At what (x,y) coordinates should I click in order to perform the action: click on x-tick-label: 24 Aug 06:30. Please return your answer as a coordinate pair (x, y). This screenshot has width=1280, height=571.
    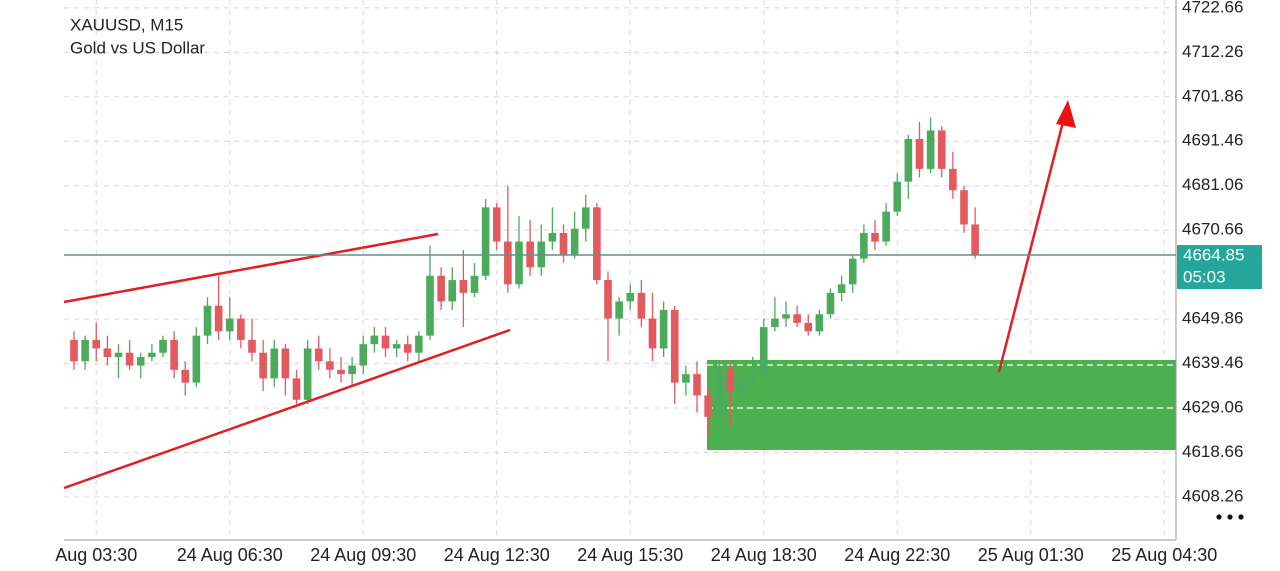
    Looking at the image, I should click on (230, 555).